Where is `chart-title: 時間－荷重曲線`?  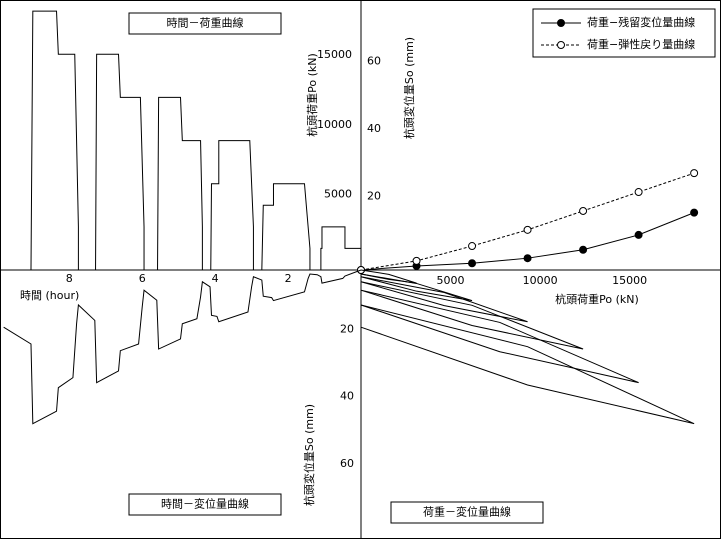 chart-title: 時間－荷重曲線 is located at coordinates (205, 23).